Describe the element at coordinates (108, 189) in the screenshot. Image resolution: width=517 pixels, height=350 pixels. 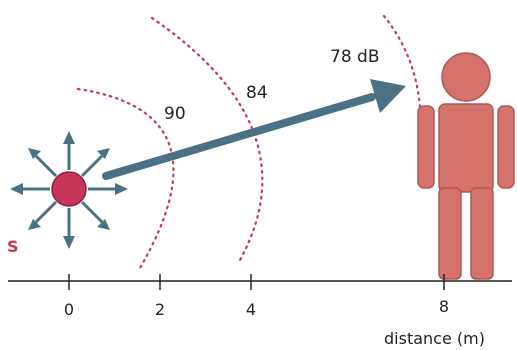
I see `arrow-right` at that location.